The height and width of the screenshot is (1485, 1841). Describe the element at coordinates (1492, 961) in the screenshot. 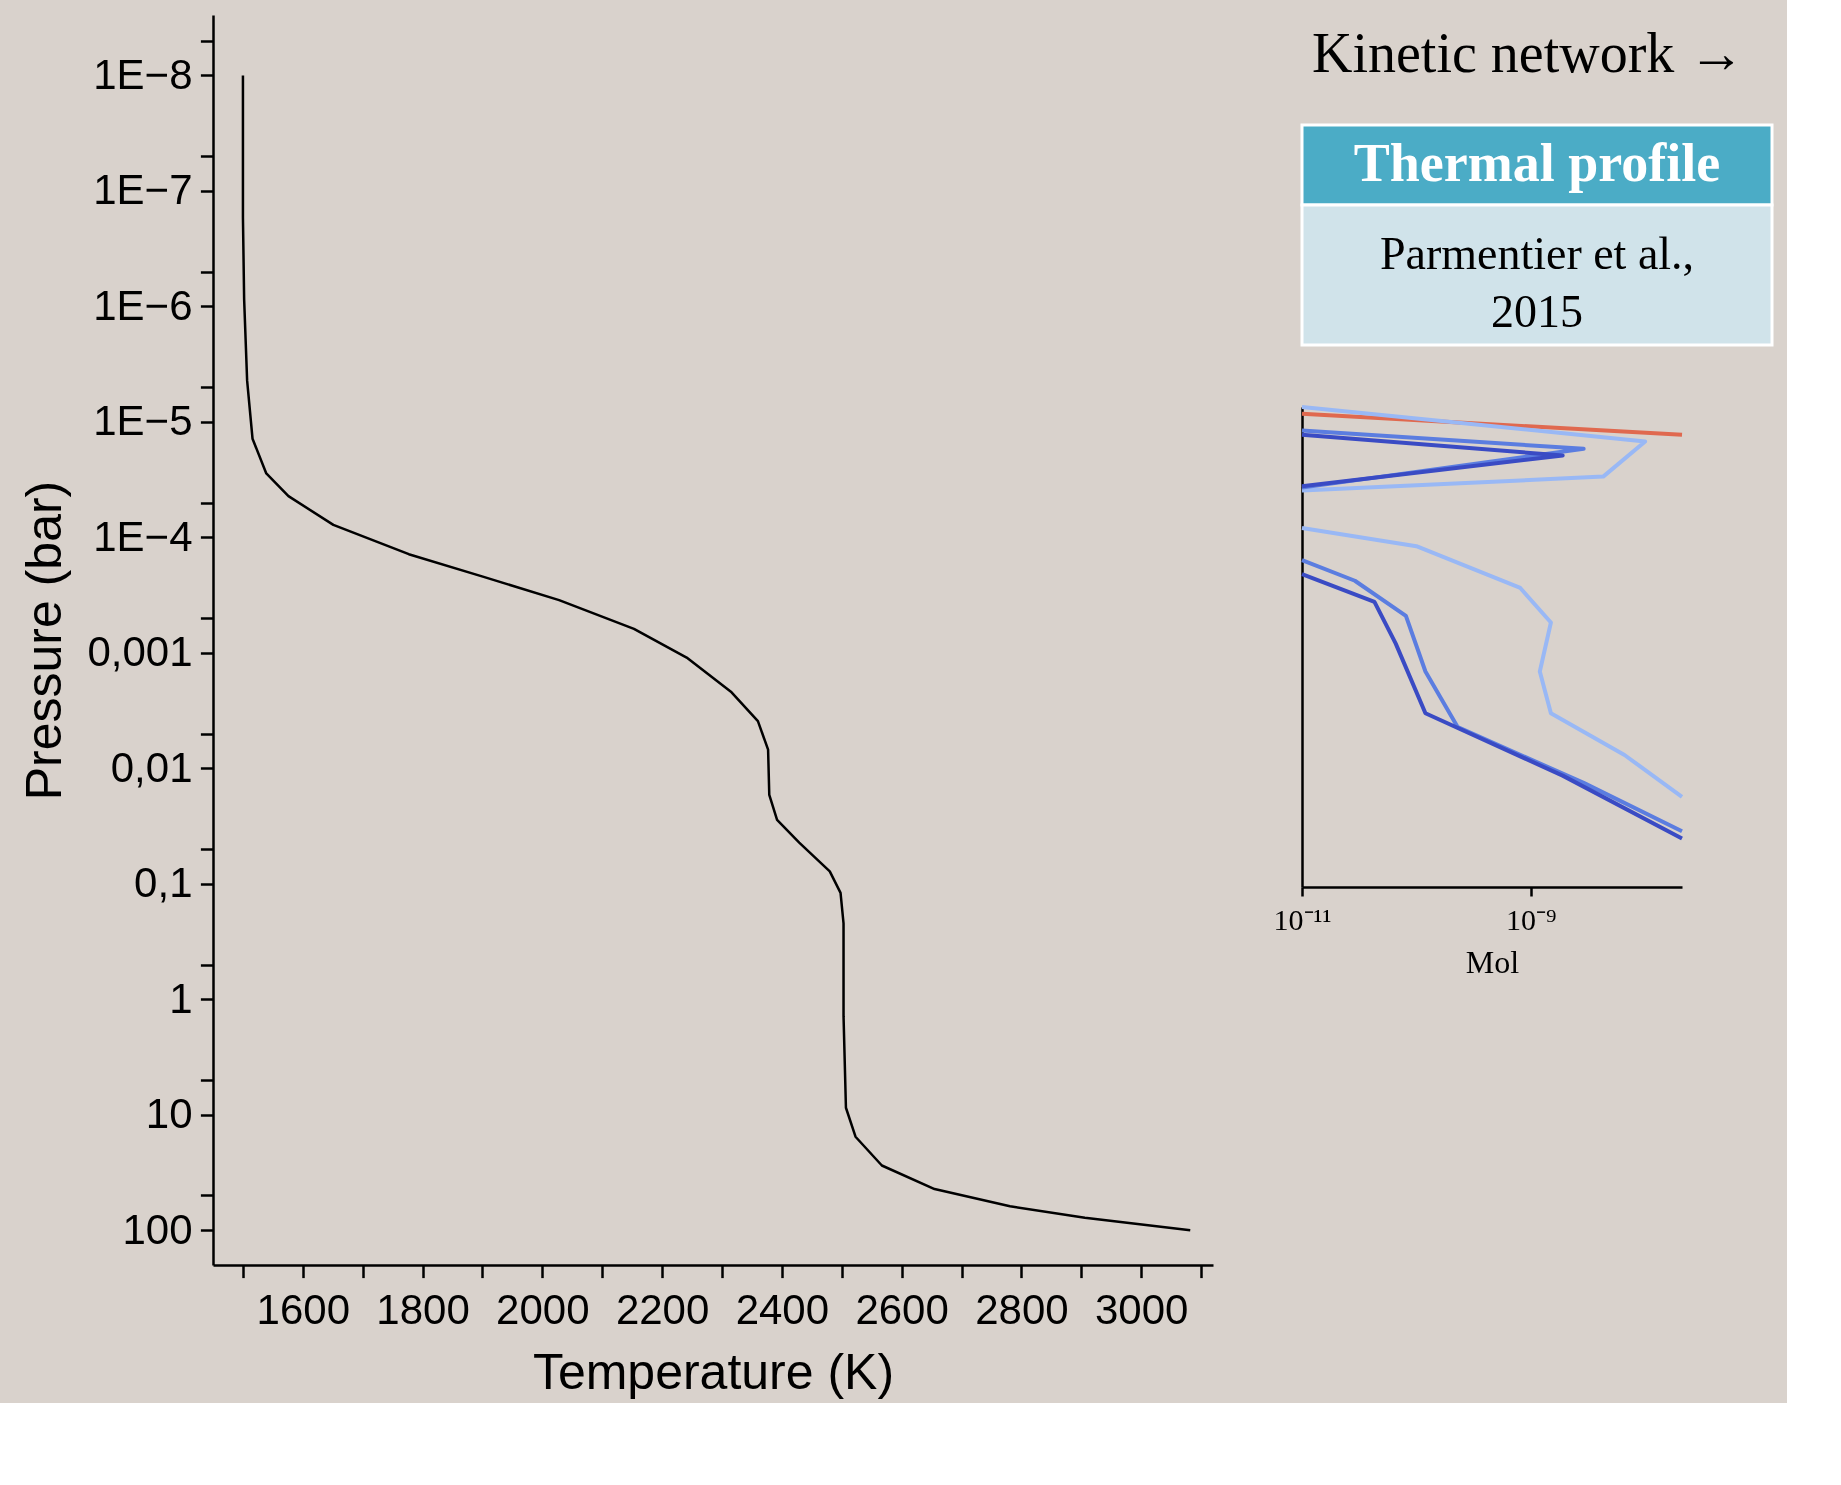

I see `x-axis-title: Mol` at that location.